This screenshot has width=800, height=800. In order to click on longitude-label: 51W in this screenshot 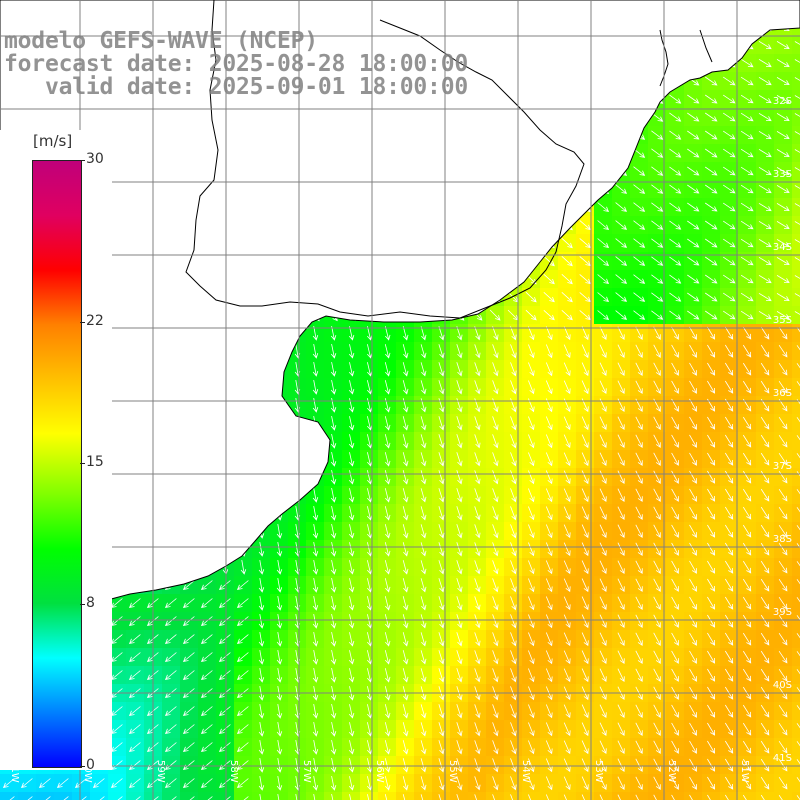, I will do `click(744, 771)`.